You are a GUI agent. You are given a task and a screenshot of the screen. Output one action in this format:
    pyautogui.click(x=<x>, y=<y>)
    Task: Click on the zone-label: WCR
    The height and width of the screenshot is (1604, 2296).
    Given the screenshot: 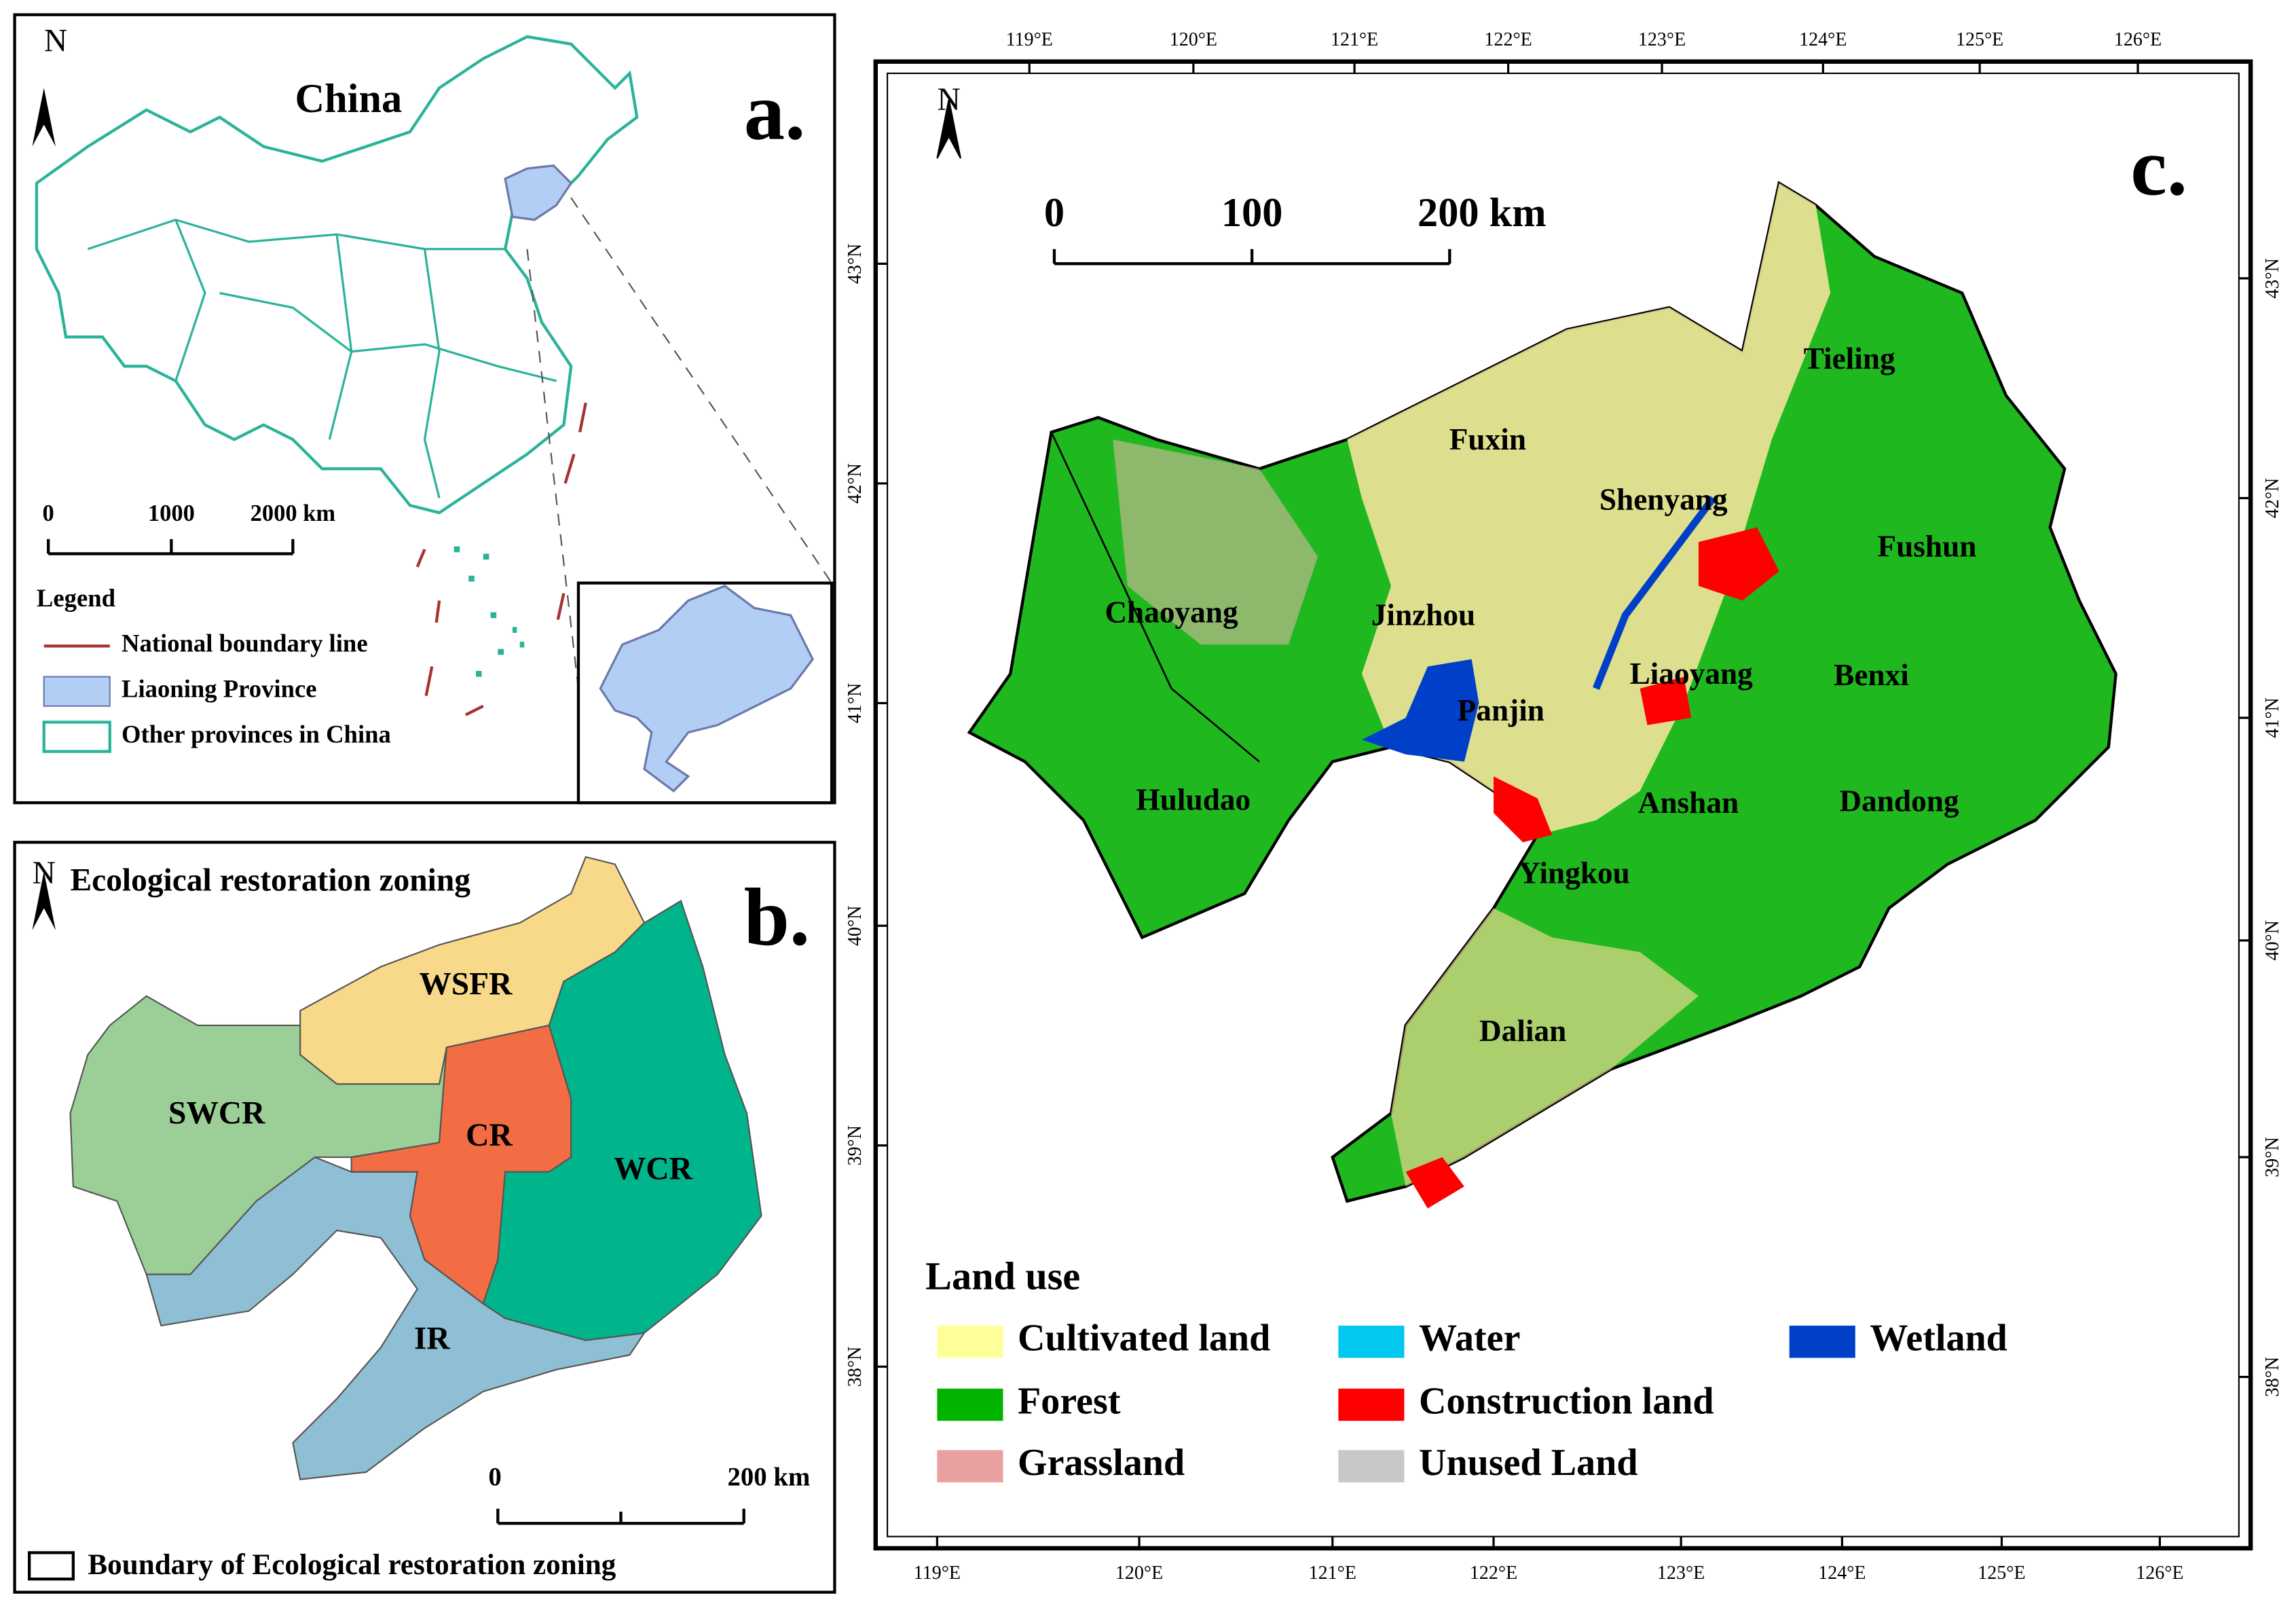 What is the action you would take?
    pyautogui.click(x=653, y=1169)
    